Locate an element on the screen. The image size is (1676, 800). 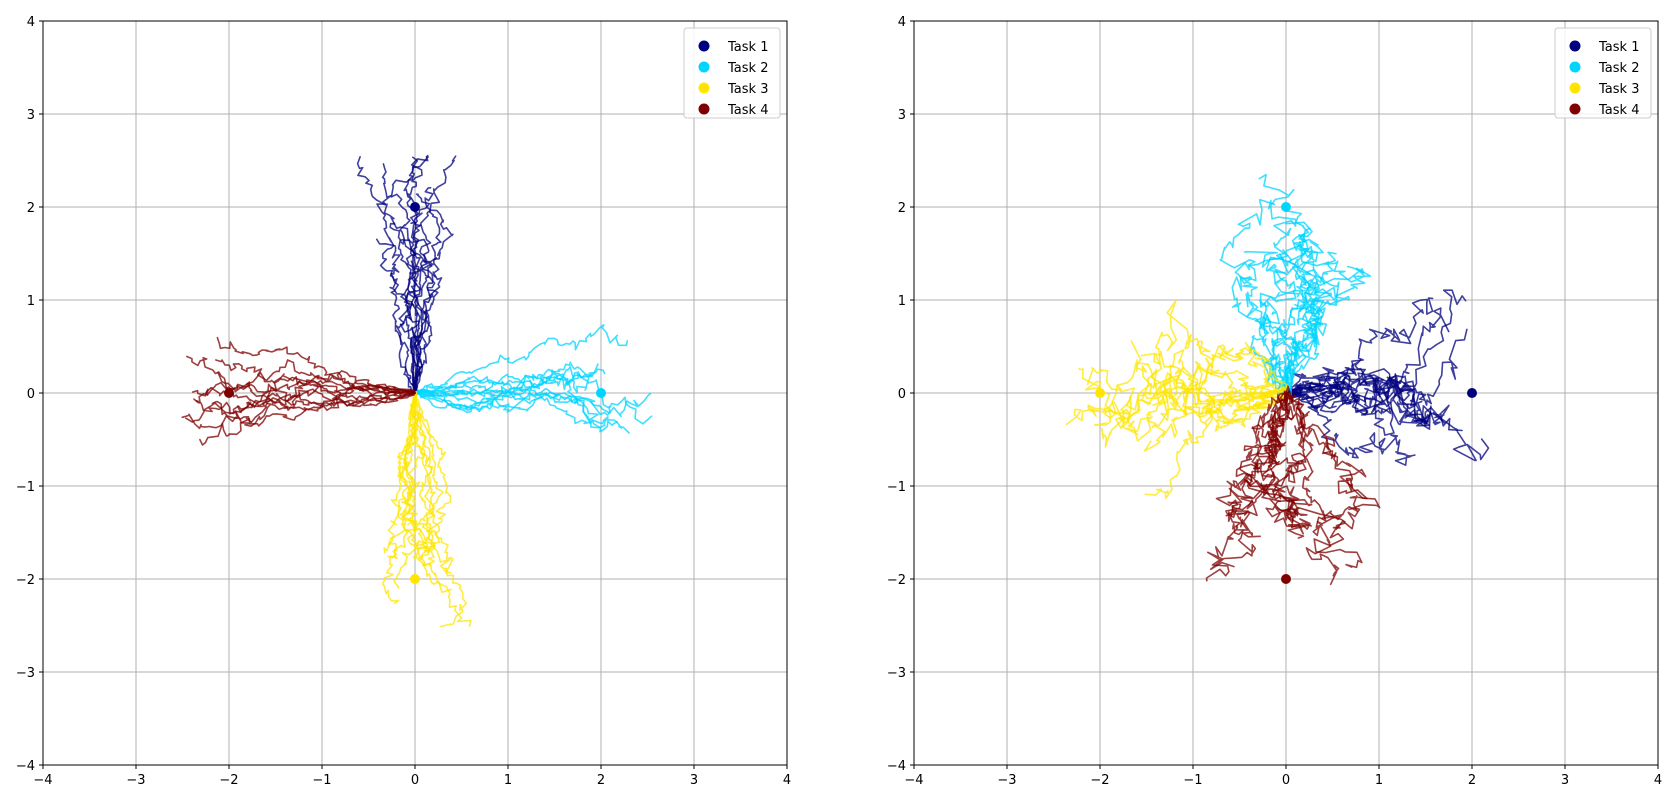
y-tick-label: 0 is located at coordinates (31, 394).